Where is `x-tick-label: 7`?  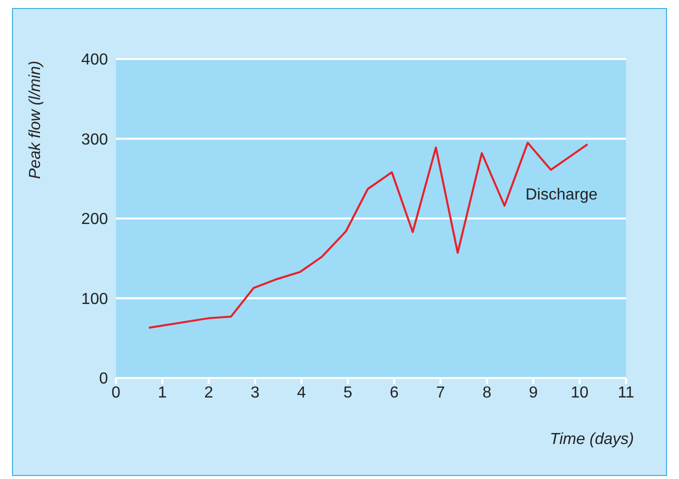 x-tick-label: 7 is located at coordinates (441, 393).